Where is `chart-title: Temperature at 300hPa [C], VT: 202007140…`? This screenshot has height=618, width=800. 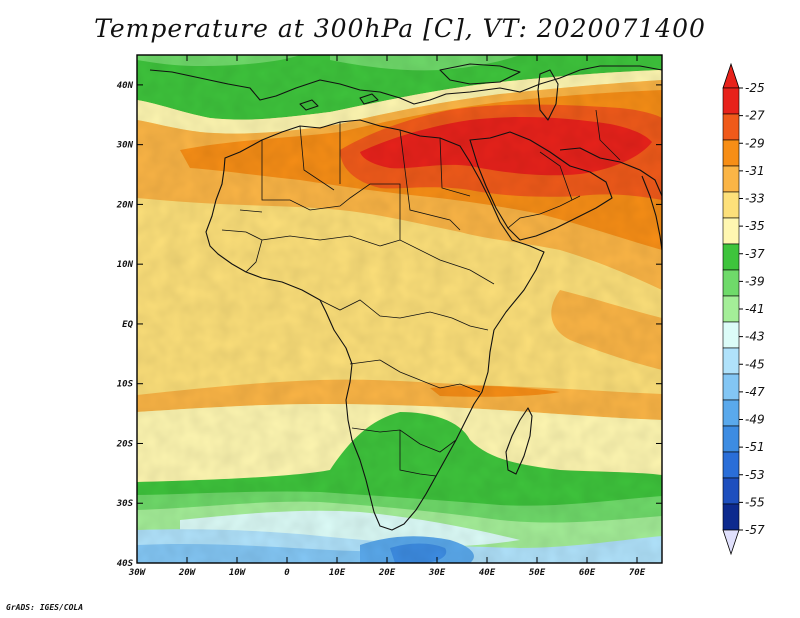 chart-title: Temperature at 300hPa [C], VT: 202007140… is located at coordinates (400, 28).